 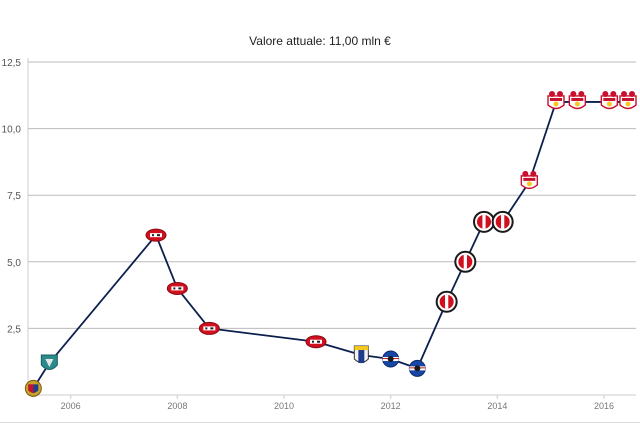 What do you see at coordinates (71, 406) in the screenshot?
I see `x-tick-label: 2006` at bounding box center [71, 406].